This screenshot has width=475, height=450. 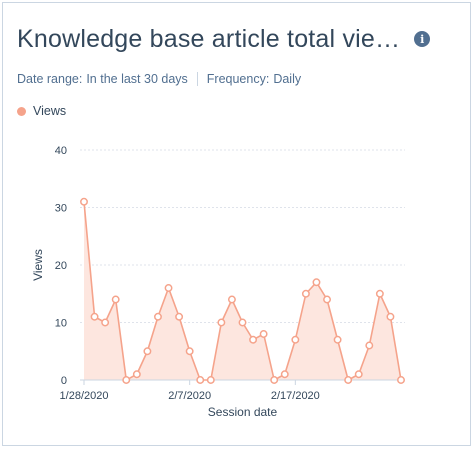 I want to click on frequency-label: Frequency:, so click(x=238, y=79).